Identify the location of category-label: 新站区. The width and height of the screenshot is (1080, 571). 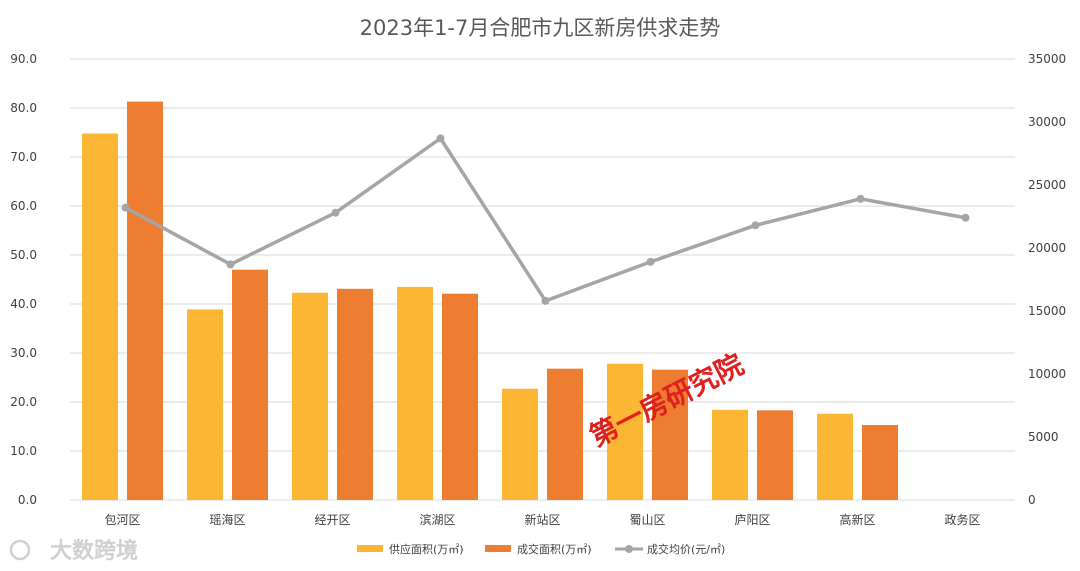
(542, 519).